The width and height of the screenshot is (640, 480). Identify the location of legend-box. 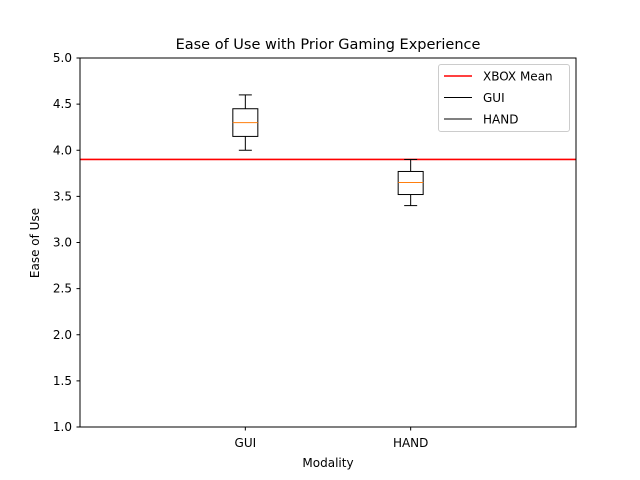
(504, 98).